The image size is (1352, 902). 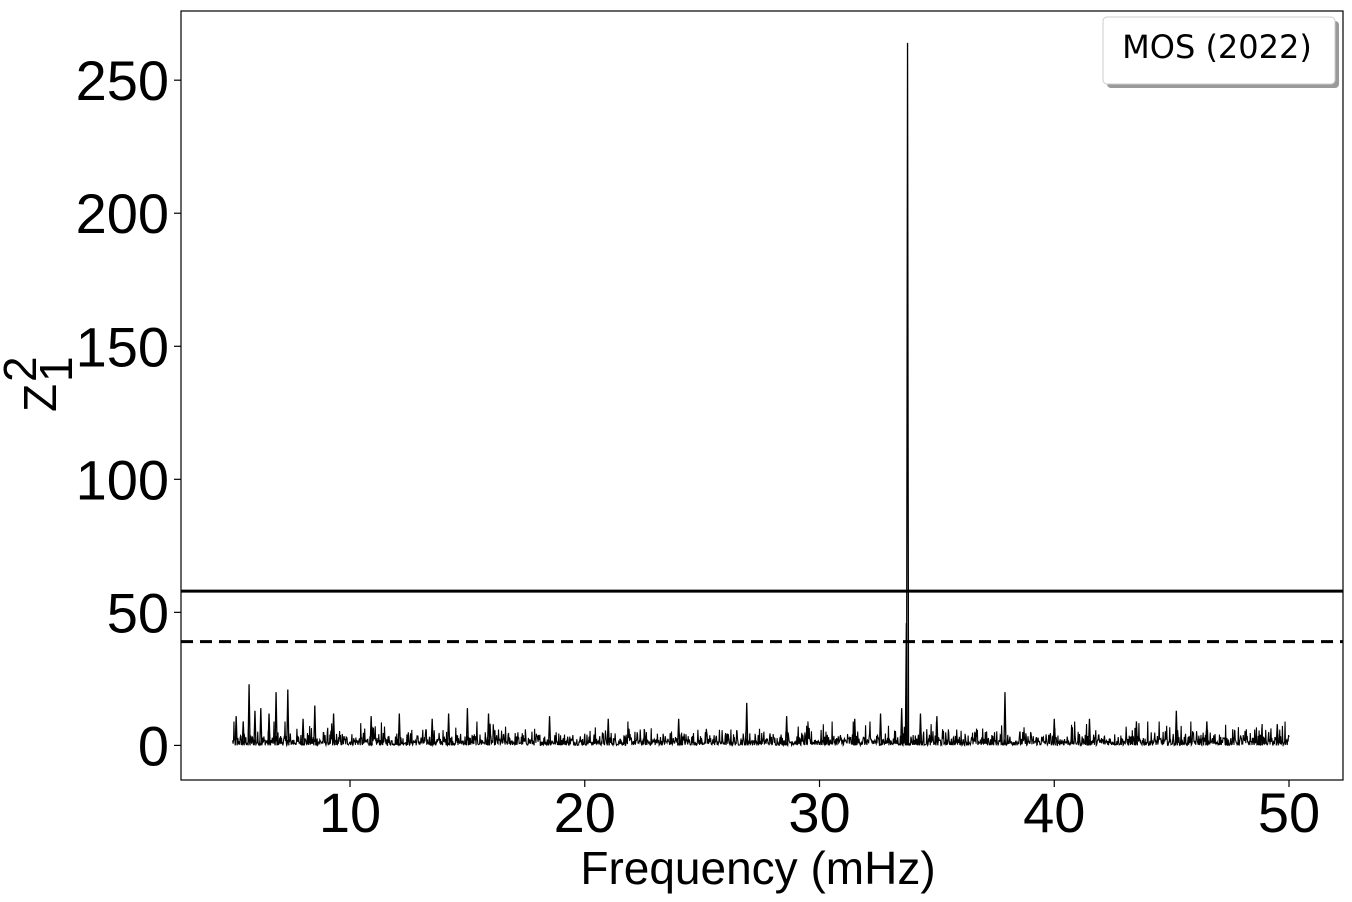 What do you see at coordinates (1054, 812) in the screenshot?
I see `x-tick-label: 40` at bounding box center [1054, 812].